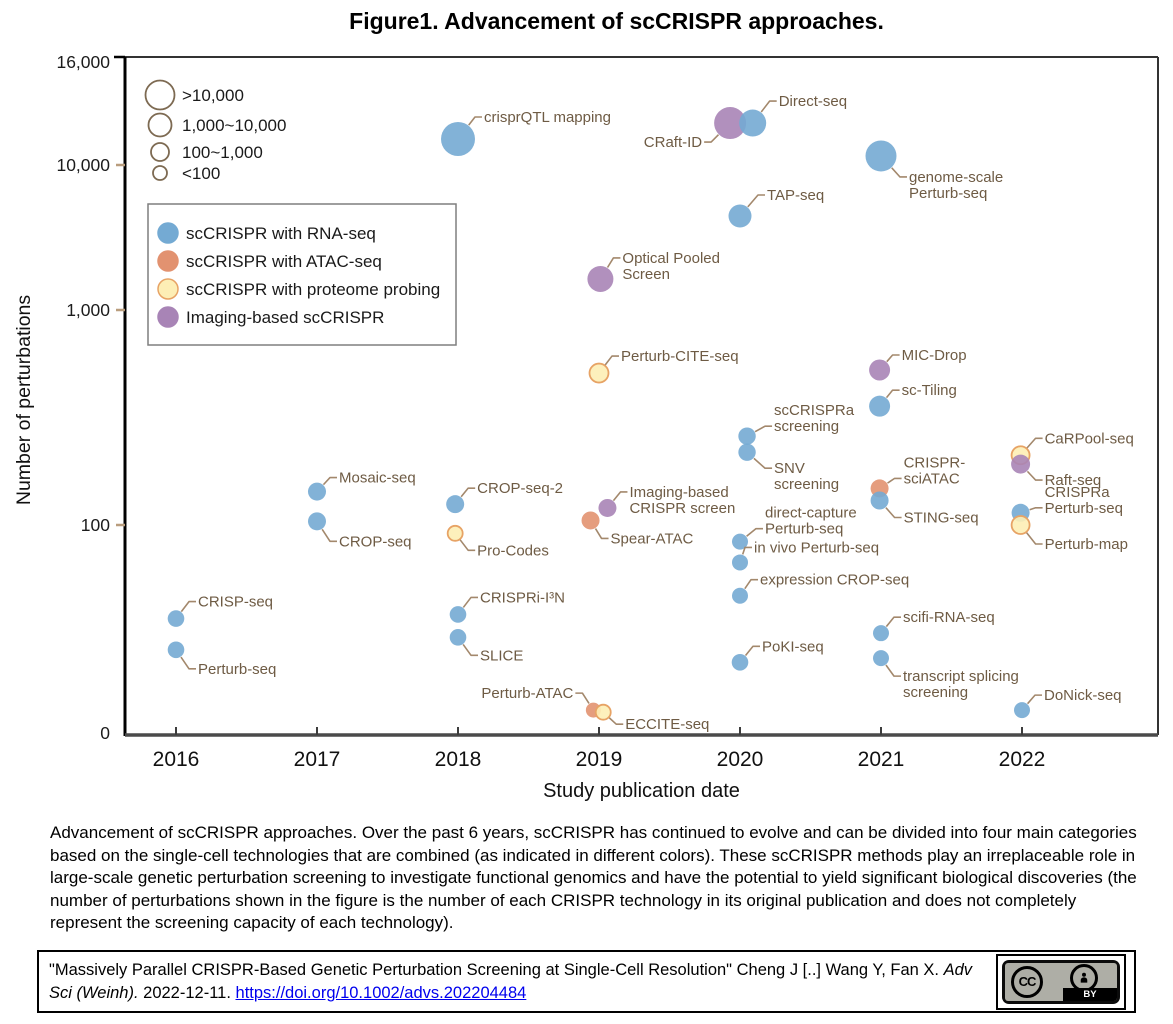 This screenshot has height=1024, width=1173. Describe the element at coordinates (695, 129) in the screenshot. I see `point-craft-id: CRaft-ID` at that location.